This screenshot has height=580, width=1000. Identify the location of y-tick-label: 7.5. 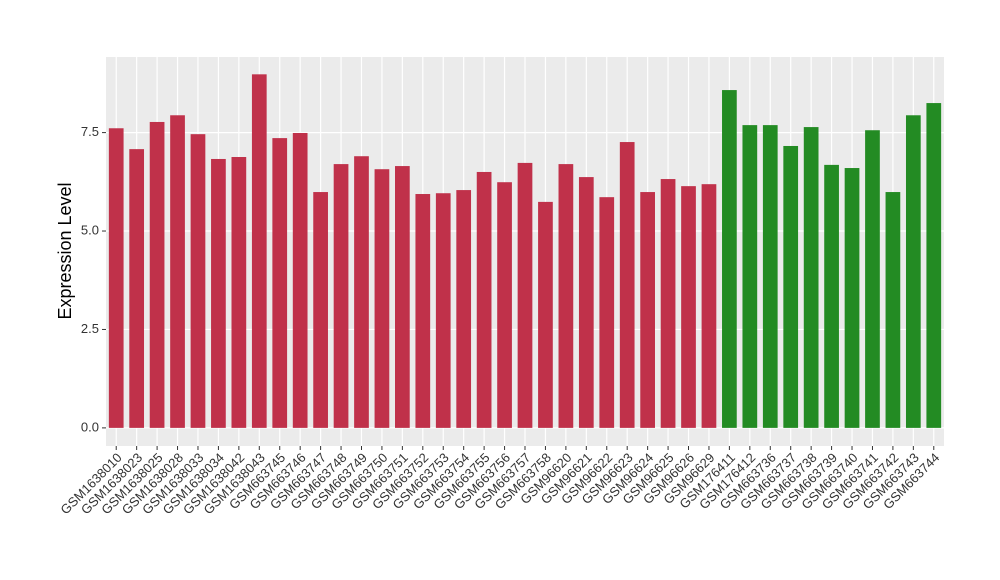
(90, 131).